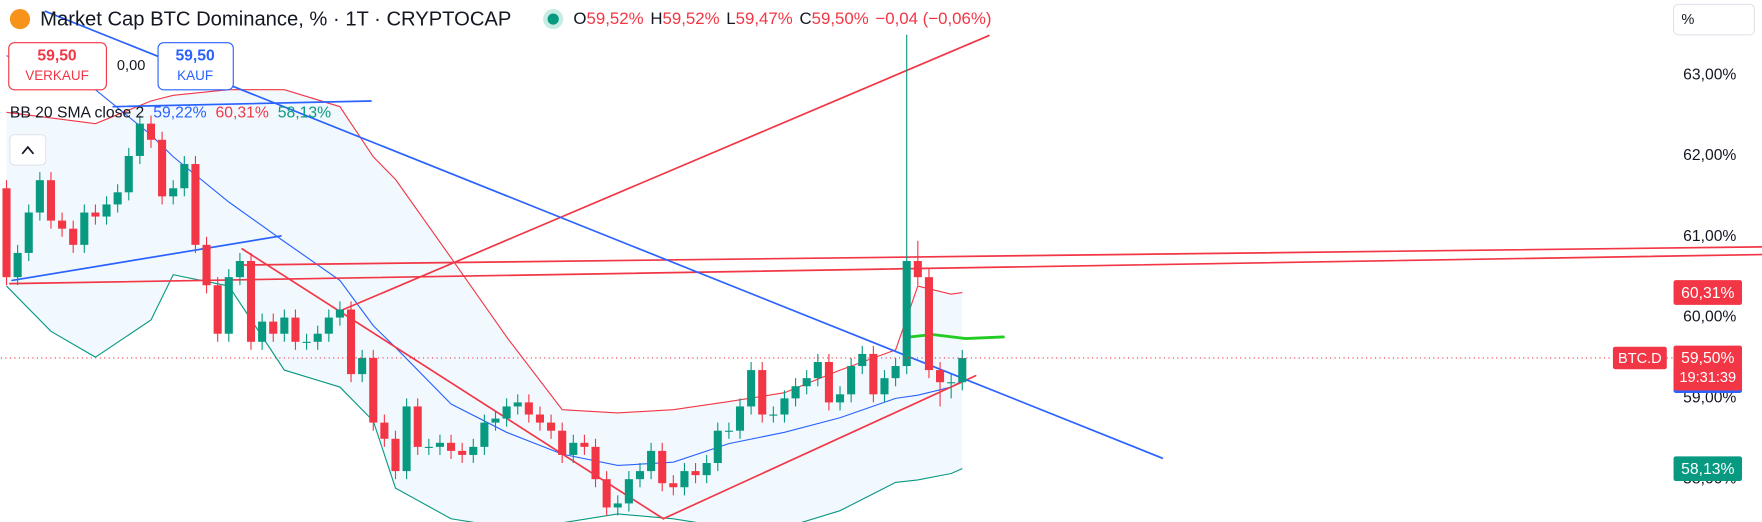 This screenshot has height=522, width=1762. What do you see at coordinates (195, 75) in the screenshot?
I see `buy-label: KAUF` at bounding box center [195, 75].